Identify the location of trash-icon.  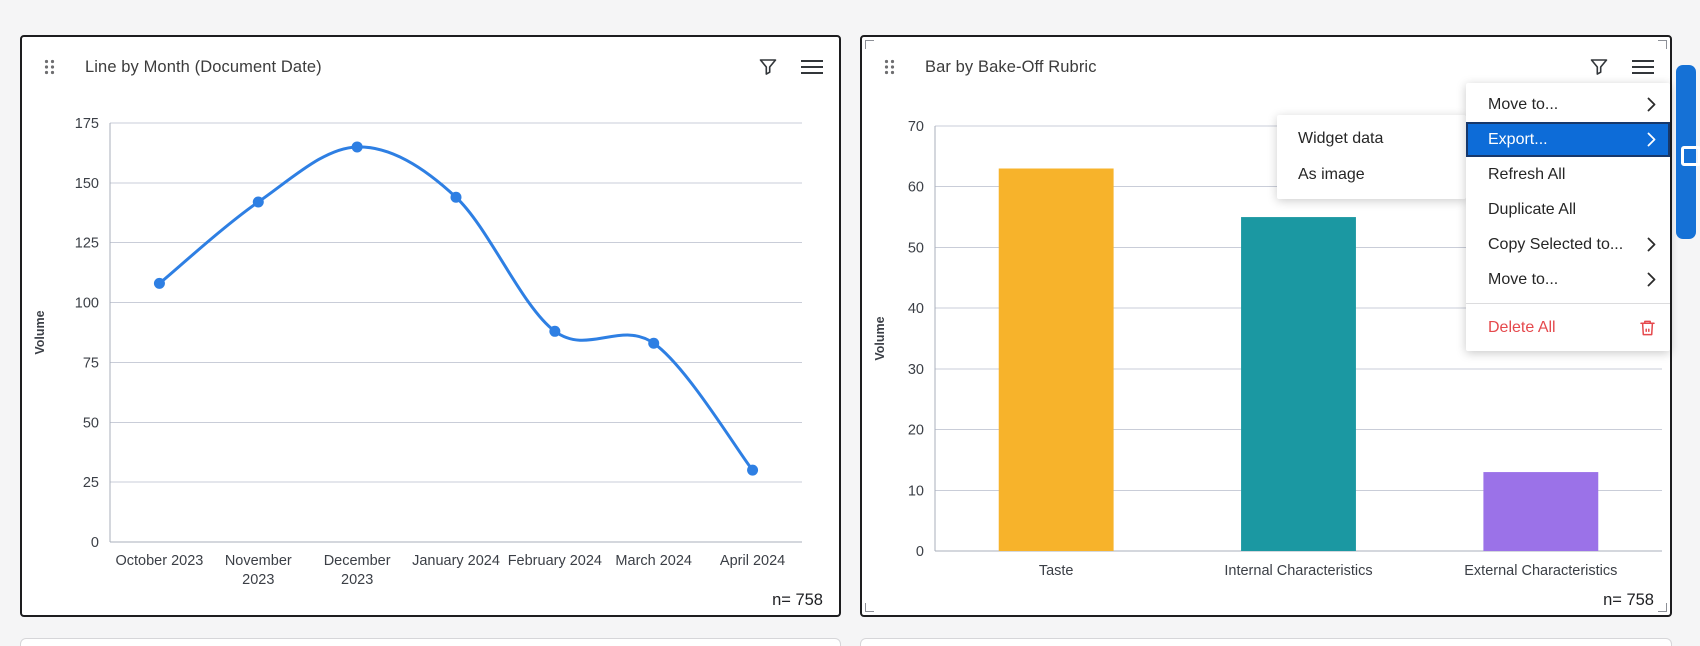
(1647, 327).